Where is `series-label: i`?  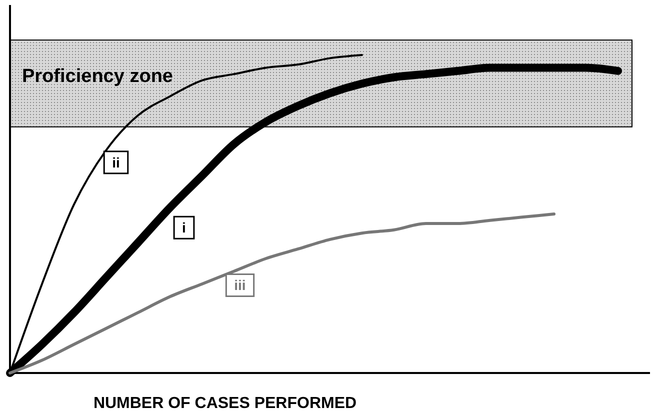
series-label: i is located at coordinates (184, 228).